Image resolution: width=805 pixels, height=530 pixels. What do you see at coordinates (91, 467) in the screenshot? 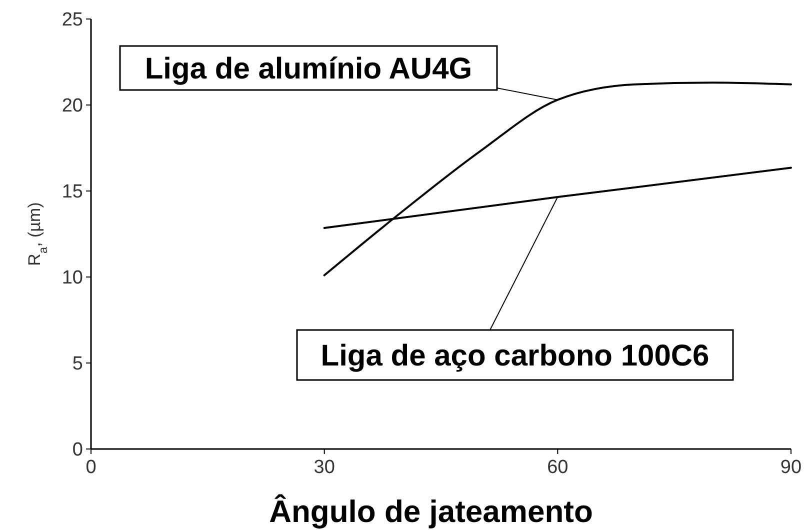
I see `x-tick-label: 0` at bounding box center [91, 467].